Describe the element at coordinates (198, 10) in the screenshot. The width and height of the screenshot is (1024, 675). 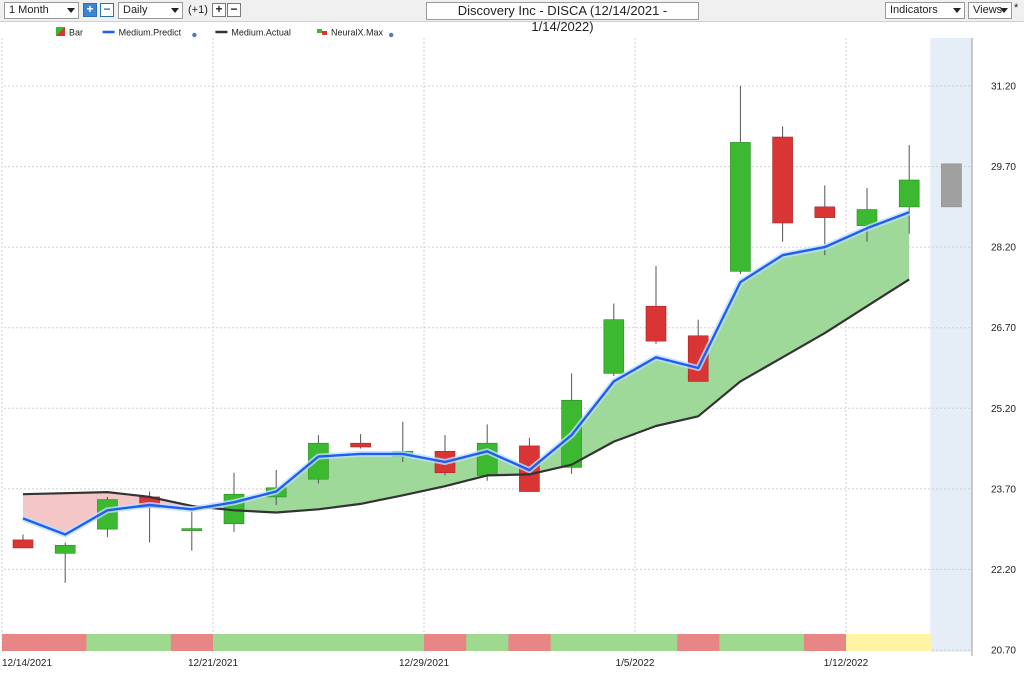
I see `offset-label: (+1)` at that location.